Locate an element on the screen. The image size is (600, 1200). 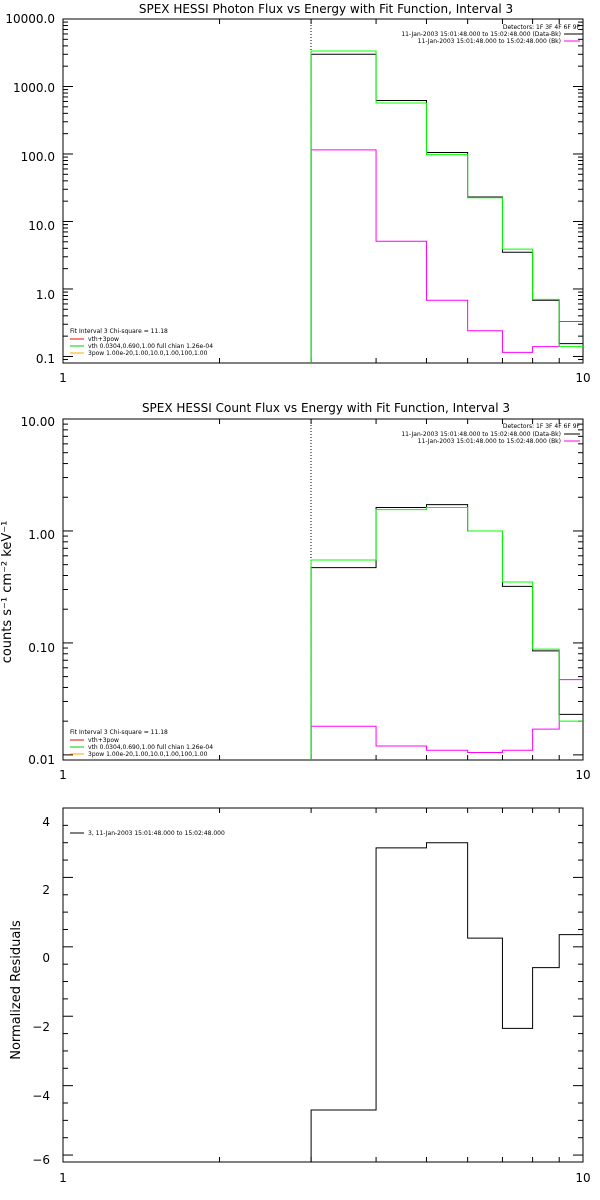
residuals-y-tick-label: −6 is located at coordinates (41, 1160).